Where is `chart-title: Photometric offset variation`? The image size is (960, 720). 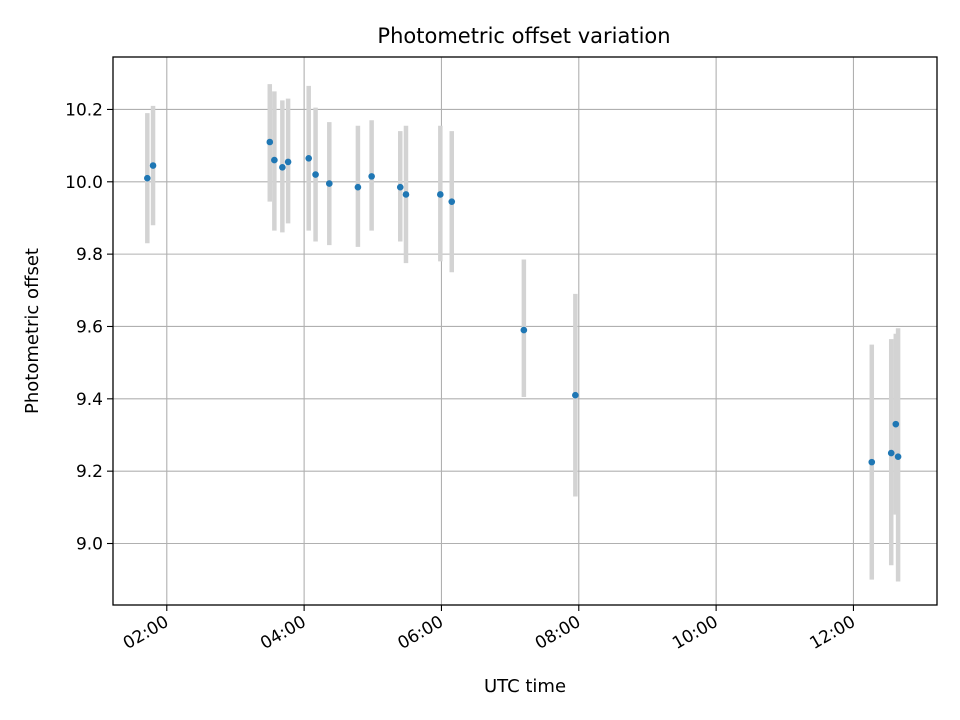
chart-title: Photometric offset variation is located at coordinates (523, 36).